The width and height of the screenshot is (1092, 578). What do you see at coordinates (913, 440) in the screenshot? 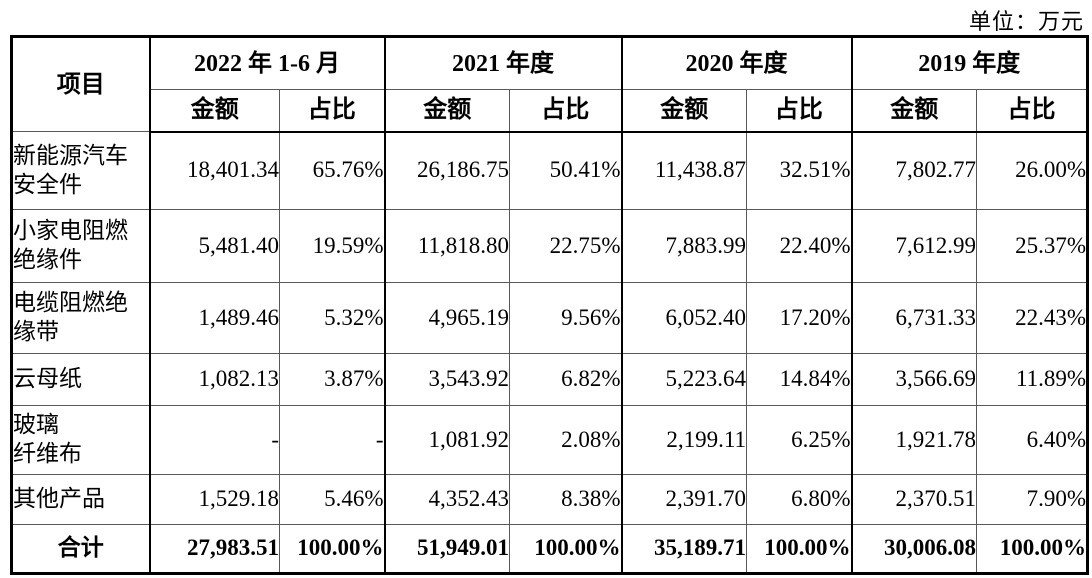
I see `cell-amount: 1,921.78` at bounding box center [913, 440].